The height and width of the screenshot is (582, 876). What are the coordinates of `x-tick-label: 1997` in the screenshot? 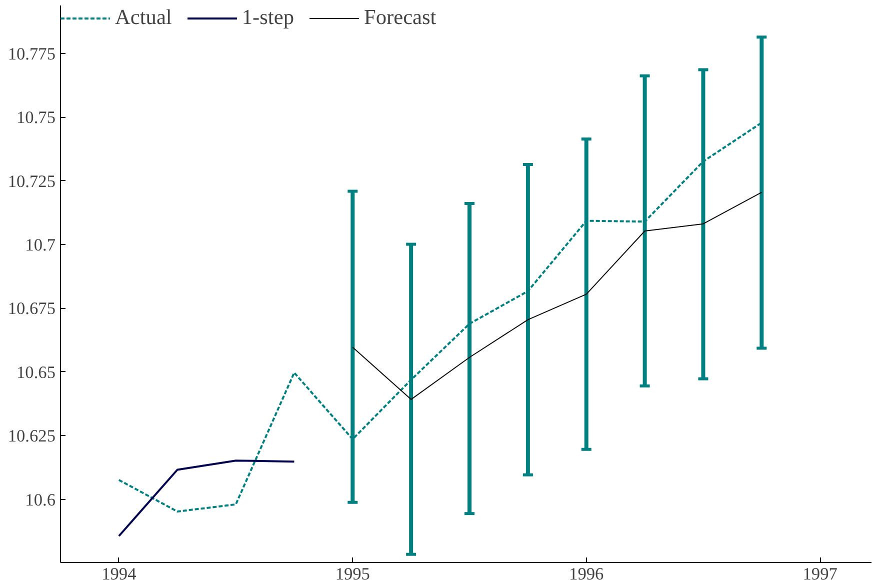 It's located at (820, 573).